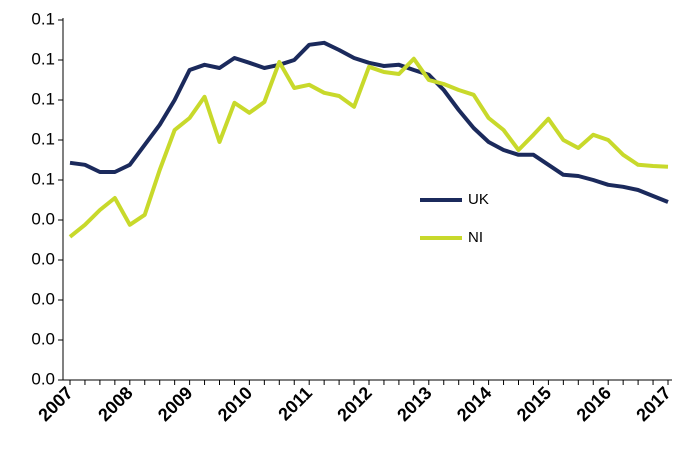 Image resolution: width=673 pixels, height=452 pixels. I want to click on legend-label: NI, so click(475, 237).